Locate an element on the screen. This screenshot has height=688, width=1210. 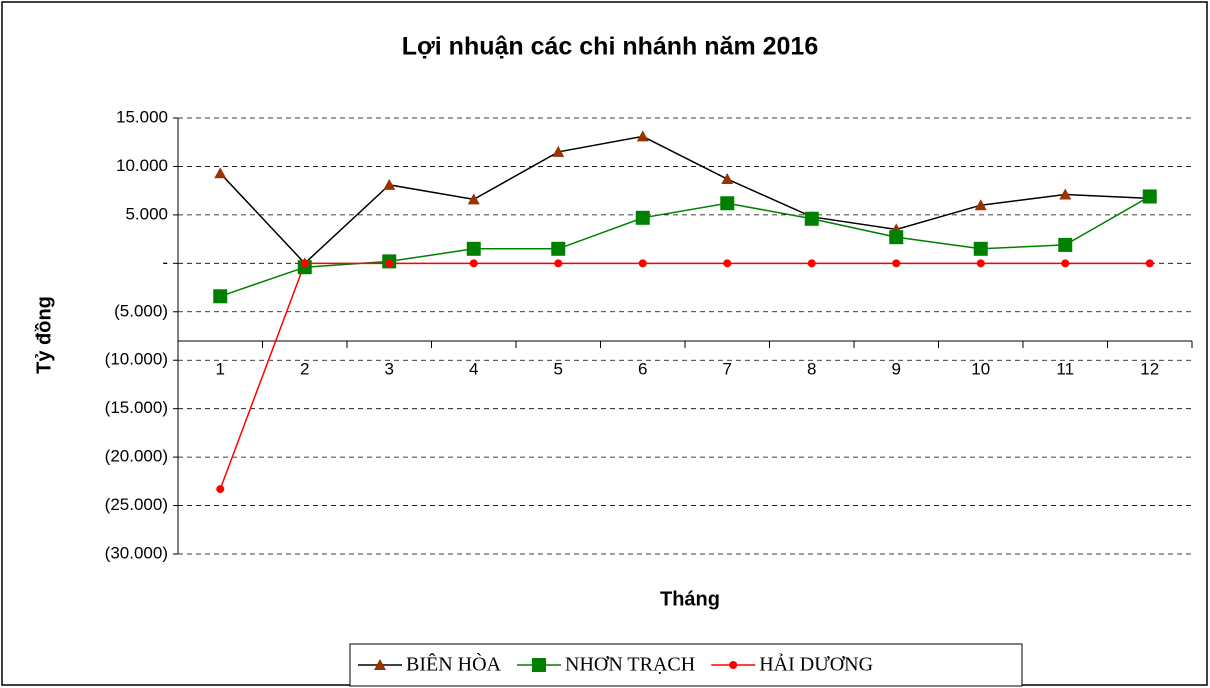
y-tick-label: (10.000) is located at coordinates (136, 359).